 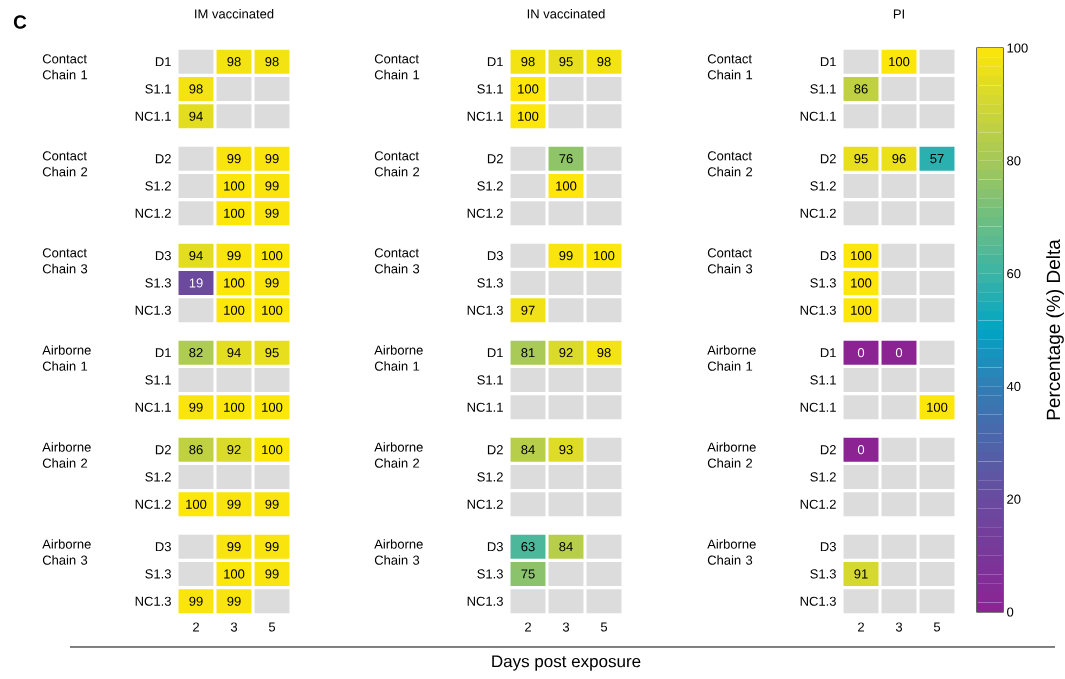 What do you see at coordinates (528, 310) in the screenshot?
I see `data-label: 97` at bounding box center [528, 310].